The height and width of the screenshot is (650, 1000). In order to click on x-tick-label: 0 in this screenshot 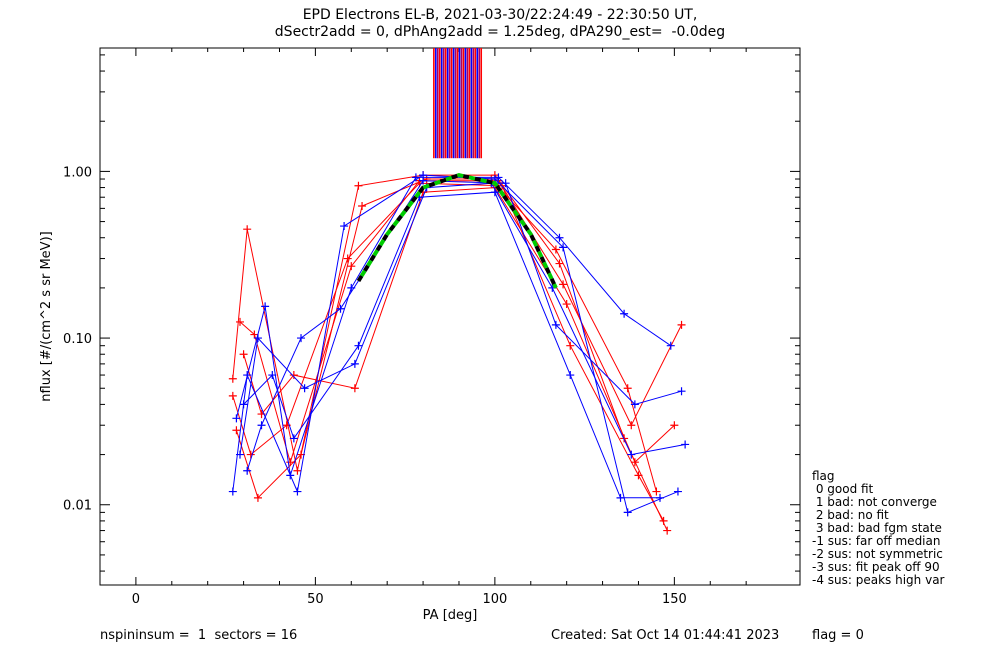, I will do `click(136, 599)`.